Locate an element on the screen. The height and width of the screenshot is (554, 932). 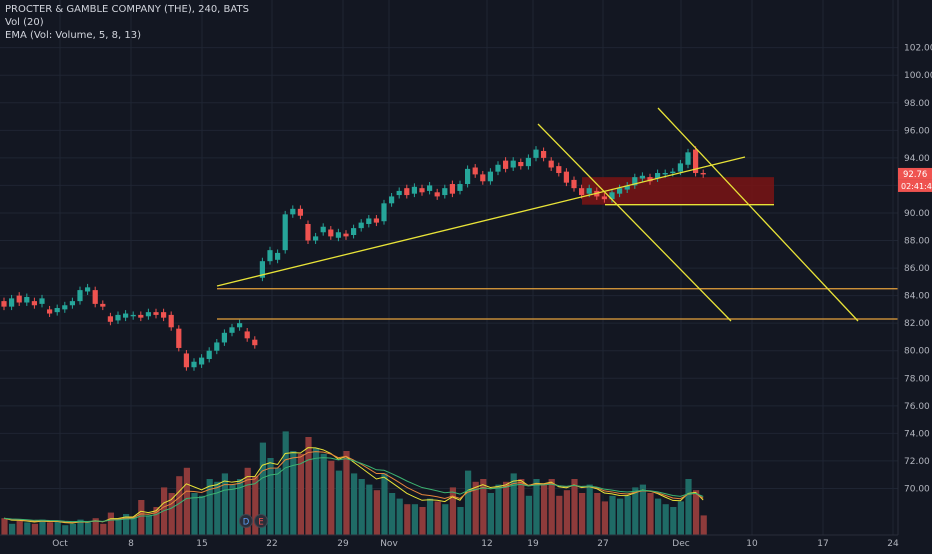
time-tick-label: 22 is located at coordinates (271, 544).